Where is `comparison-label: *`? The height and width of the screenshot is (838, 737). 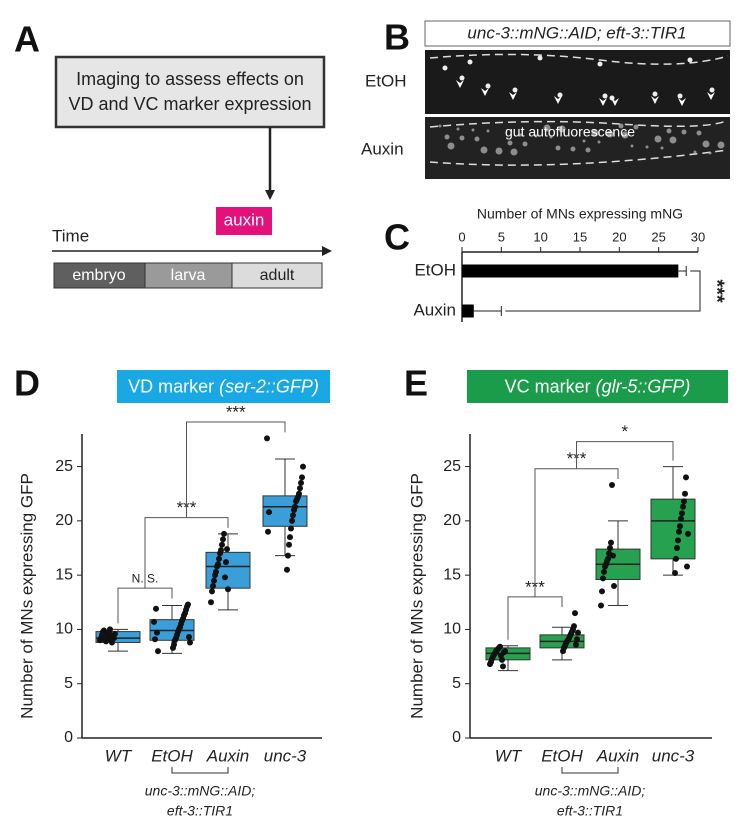 comparison-label: * is located at coordinates (624, 431).